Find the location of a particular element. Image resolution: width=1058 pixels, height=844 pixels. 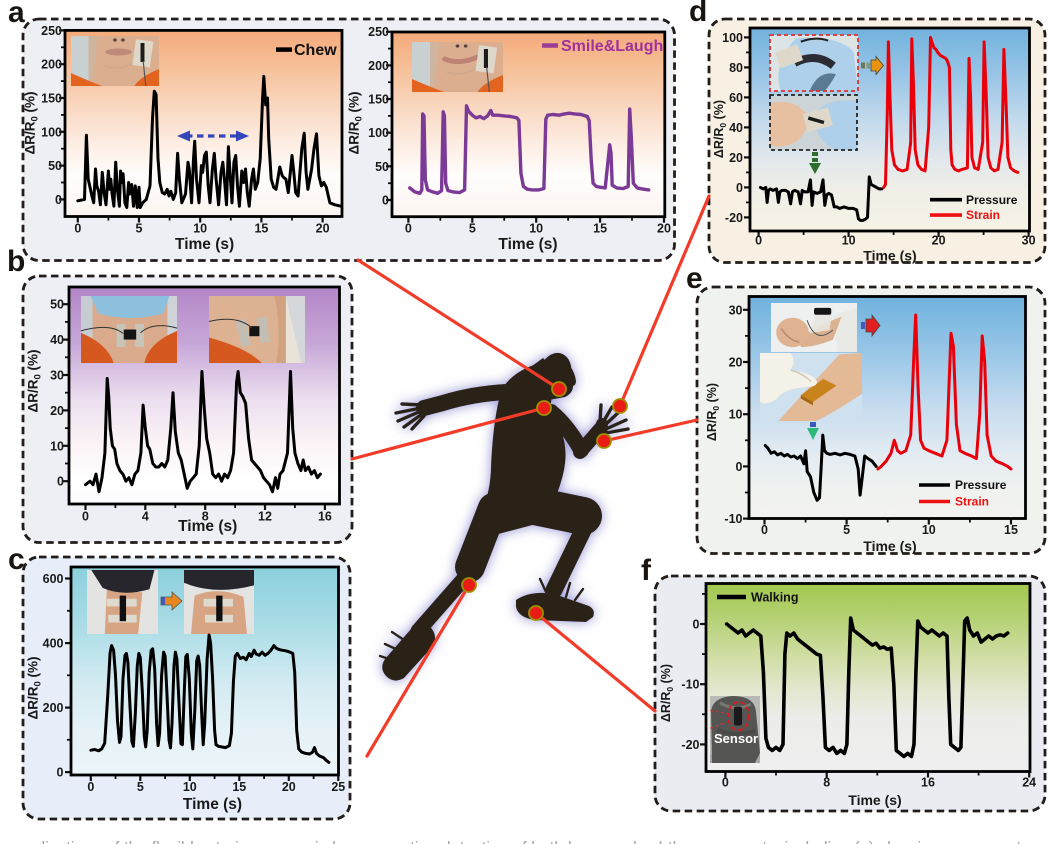

svg-text: a is located at coordinates (16, 14).